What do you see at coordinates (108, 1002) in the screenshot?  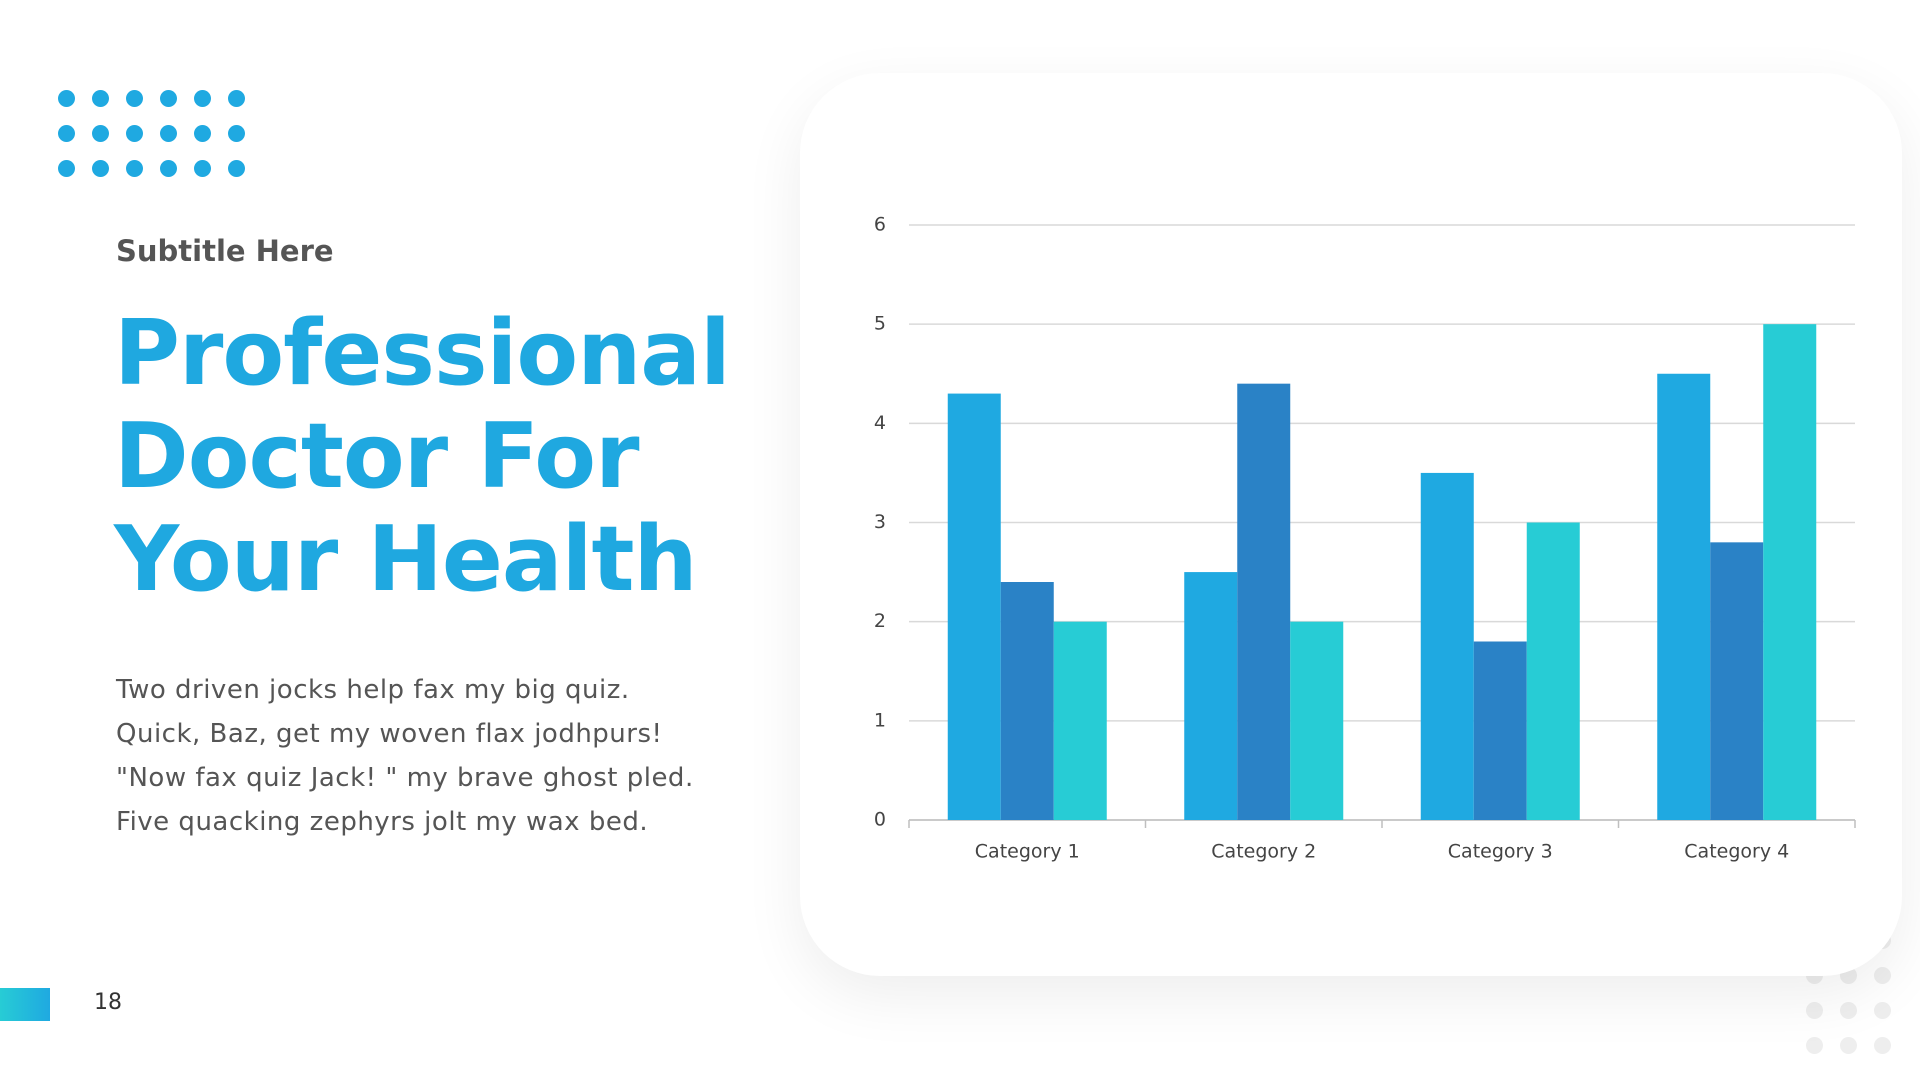 I see `page-number: 18` at bounding box center [108, 1002].